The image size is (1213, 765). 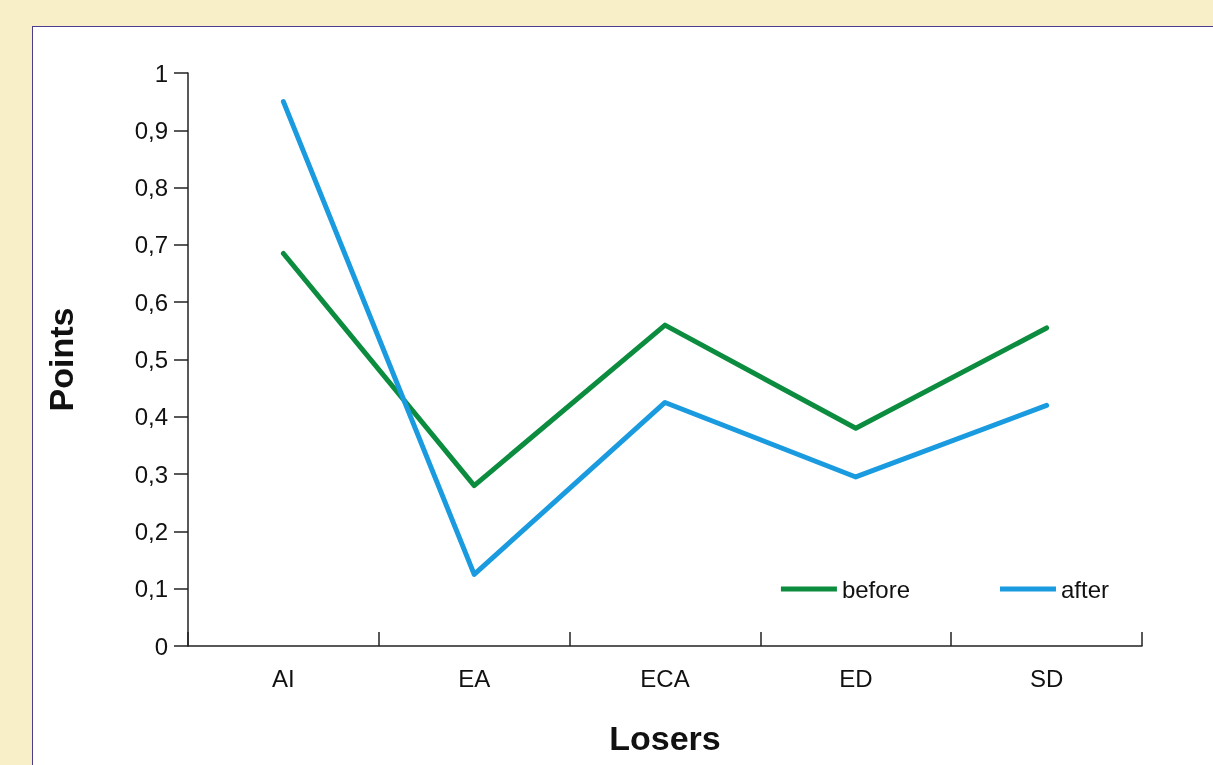 What do you see at coordinates (151, 188) in the screenshot?
I see `y-tick-label: 0,8` at bounding box center [151, 188].